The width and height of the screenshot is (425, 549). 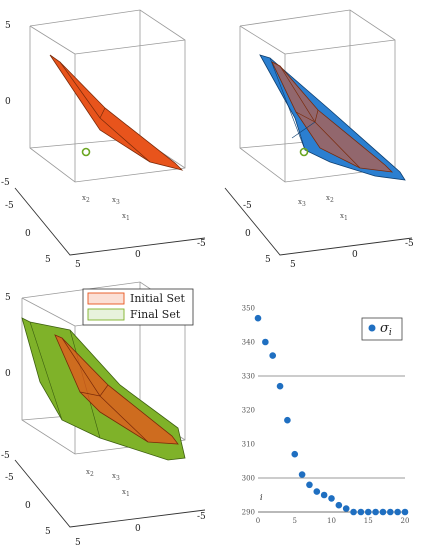 I want to click on y-tick-340: 340, so click(x=248, y=343).